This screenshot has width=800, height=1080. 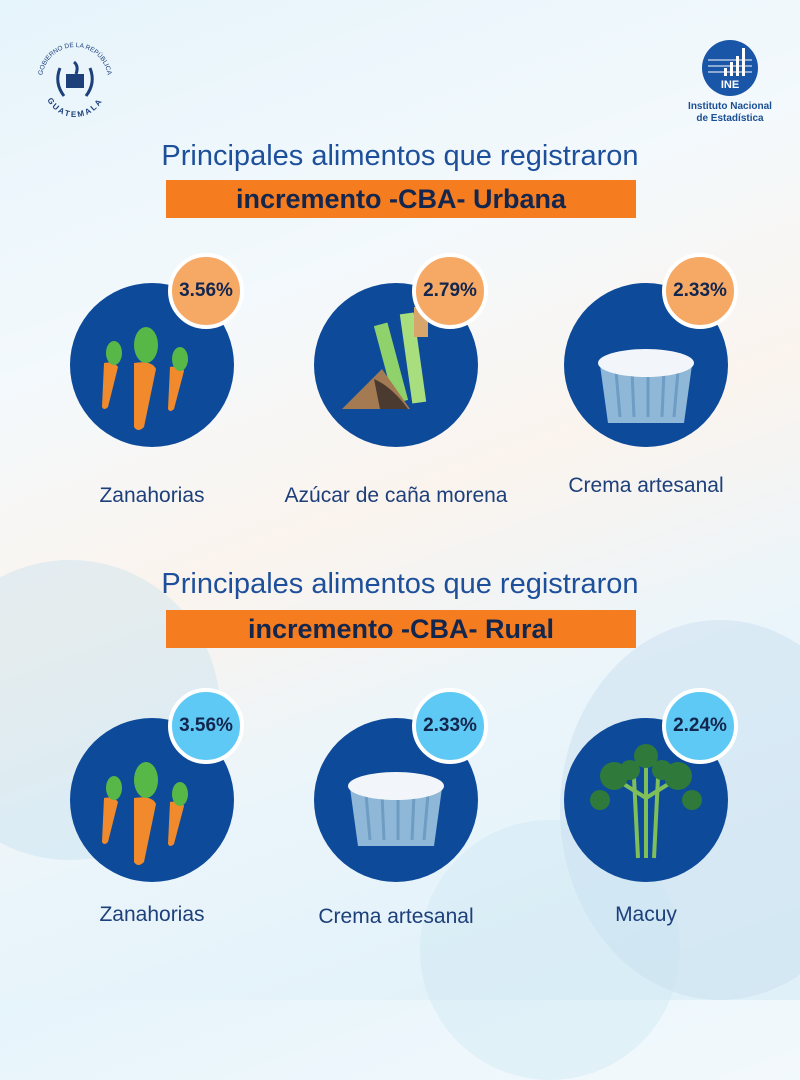 What do you see at coordinates (730, 118) in the screenshot?
I see `ine-name-line2: de Estadística` at bounding box center [730, 118].